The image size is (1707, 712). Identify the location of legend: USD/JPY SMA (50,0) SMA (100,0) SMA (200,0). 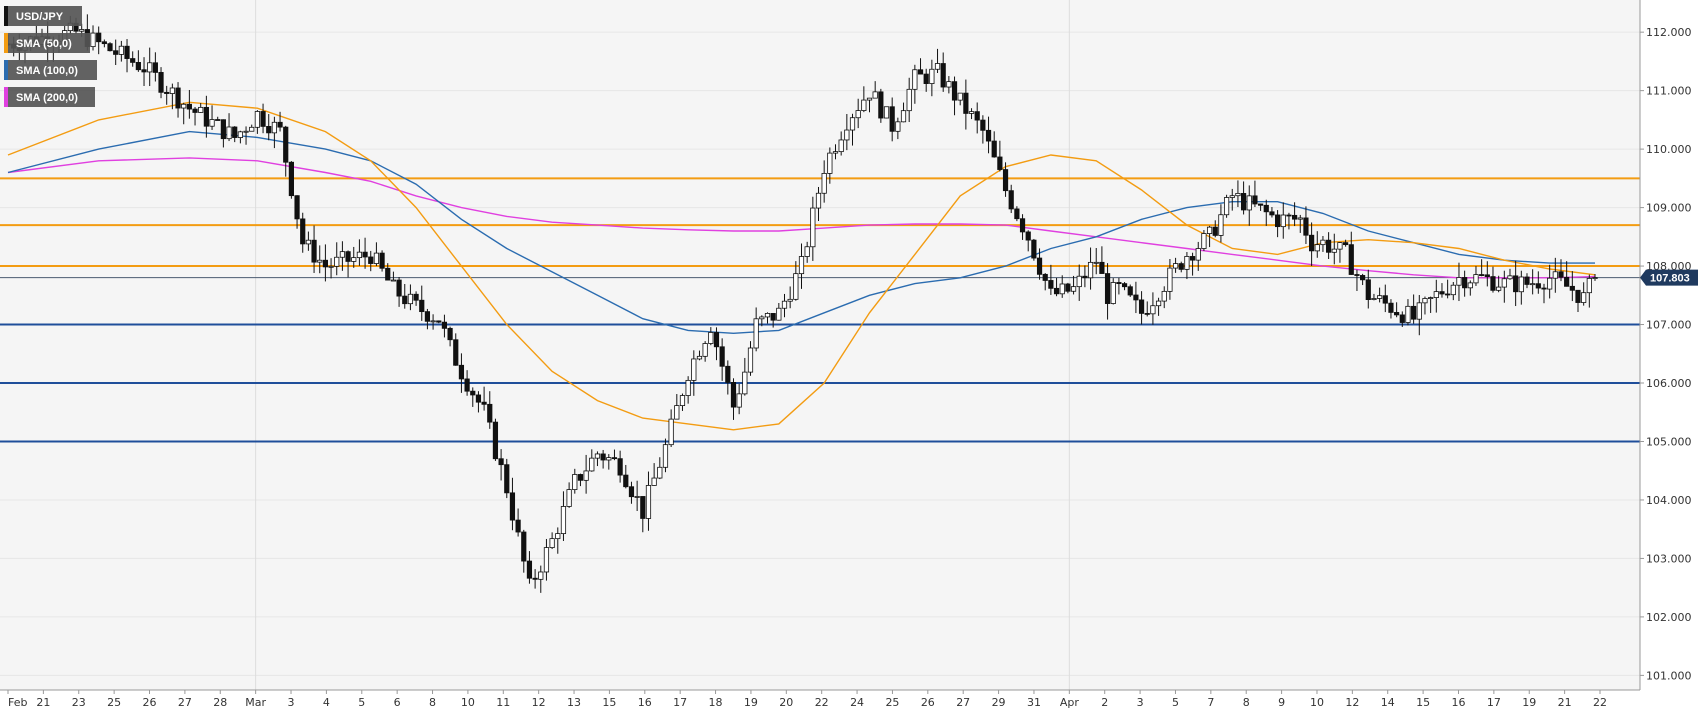
(50, 56).